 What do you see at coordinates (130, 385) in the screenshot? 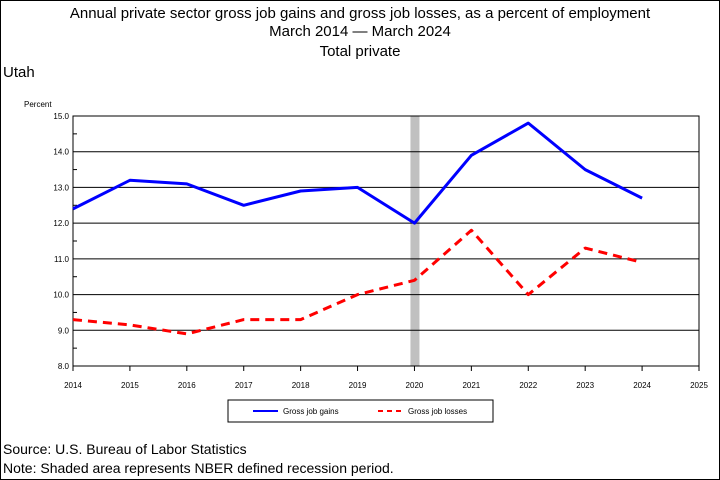
I see `x-tick-label: 2015` at bounding box center [130, 385].